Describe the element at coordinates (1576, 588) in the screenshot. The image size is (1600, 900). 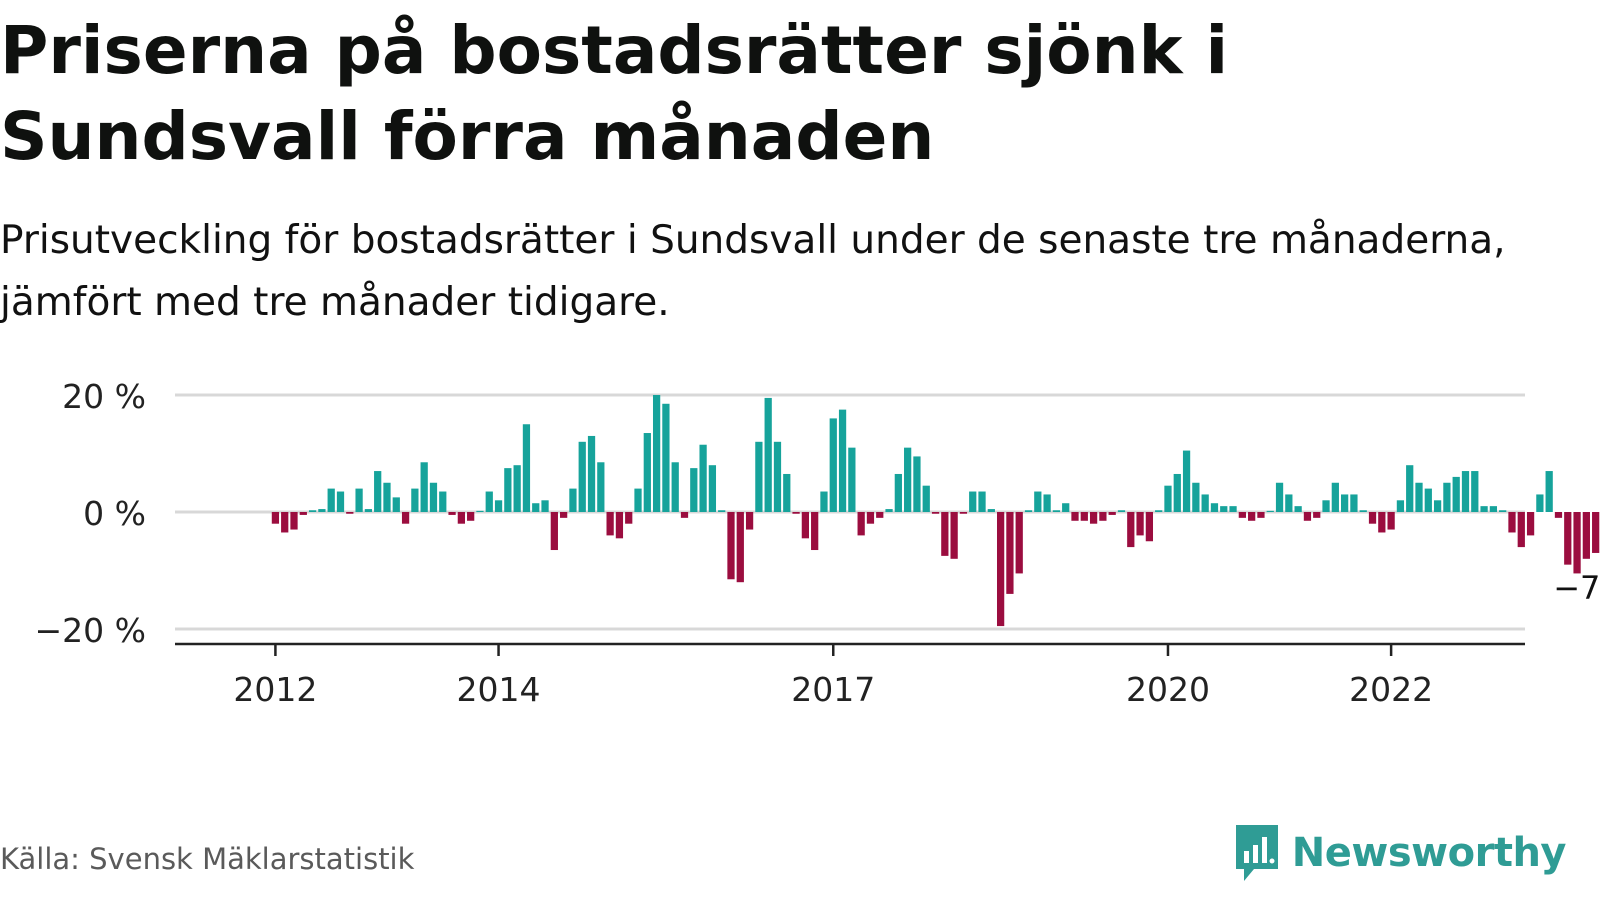
I see `last-value-label: −7 %` at that location.